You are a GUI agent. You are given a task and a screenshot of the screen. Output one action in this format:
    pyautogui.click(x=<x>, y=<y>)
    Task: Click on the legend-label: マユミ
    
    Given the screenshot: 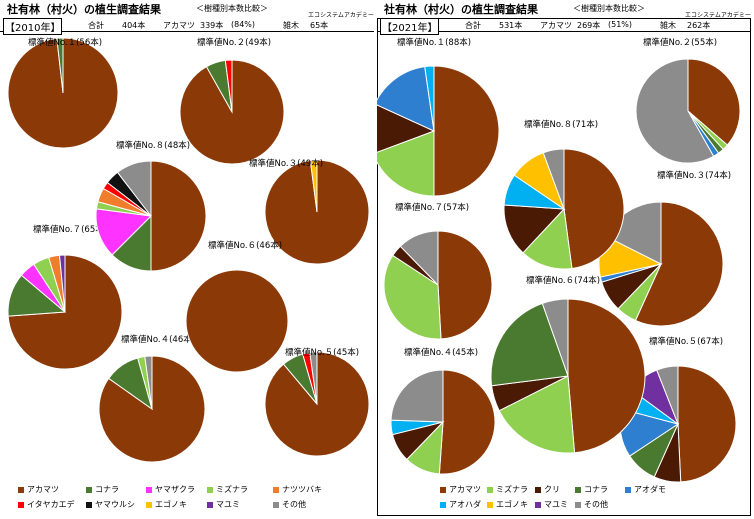 What is the action you would take?
    pyautogui.click(x=556, y=504)
    